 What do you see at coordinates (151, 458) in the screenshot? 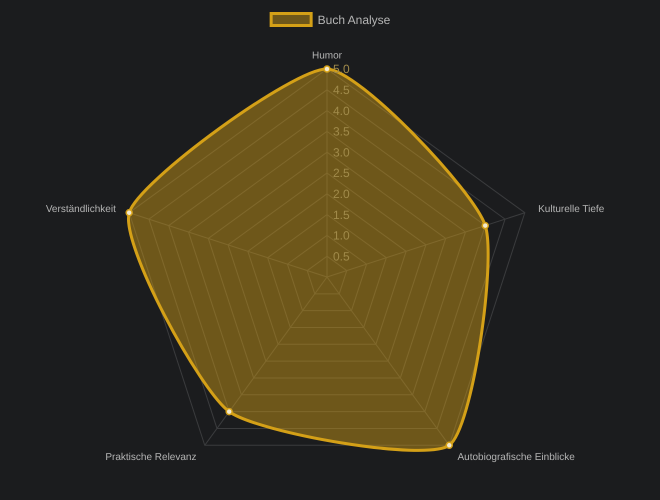
I see `spoke-label: Praktische Relevanz` at bounding box center [151, 458].